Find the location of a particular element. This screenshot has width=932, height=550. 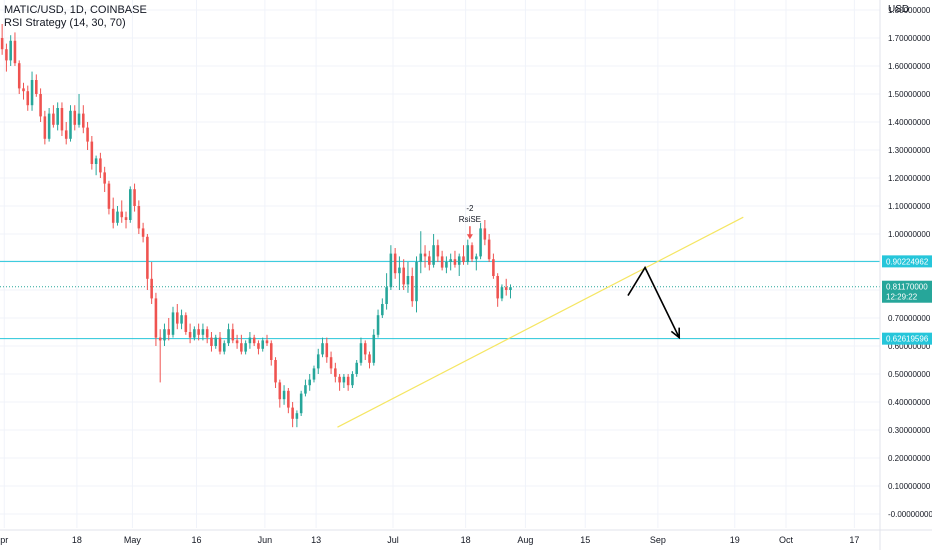

x-tick-label: Jul is located at coordinates (393, 540).